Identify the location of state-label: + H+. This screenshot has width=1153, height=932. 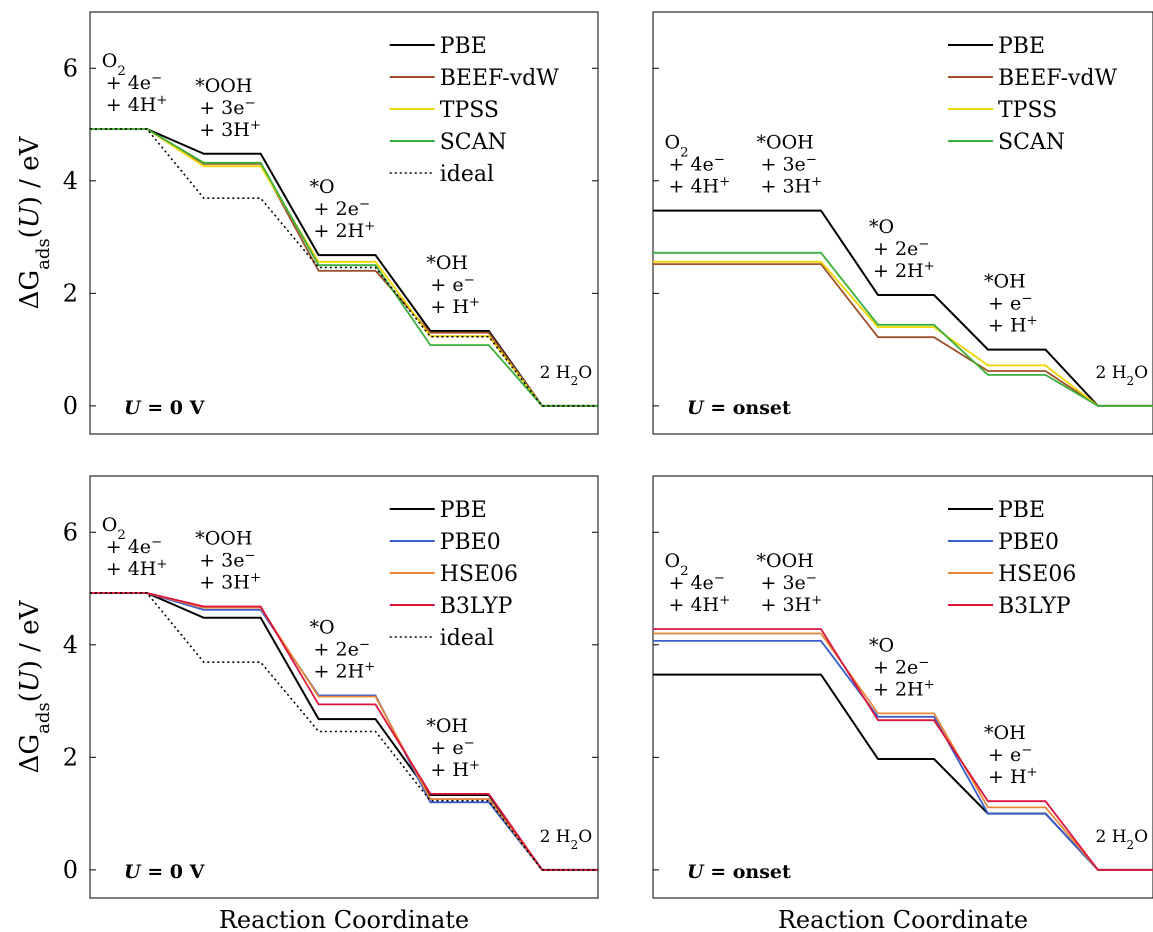
(1013, 325).